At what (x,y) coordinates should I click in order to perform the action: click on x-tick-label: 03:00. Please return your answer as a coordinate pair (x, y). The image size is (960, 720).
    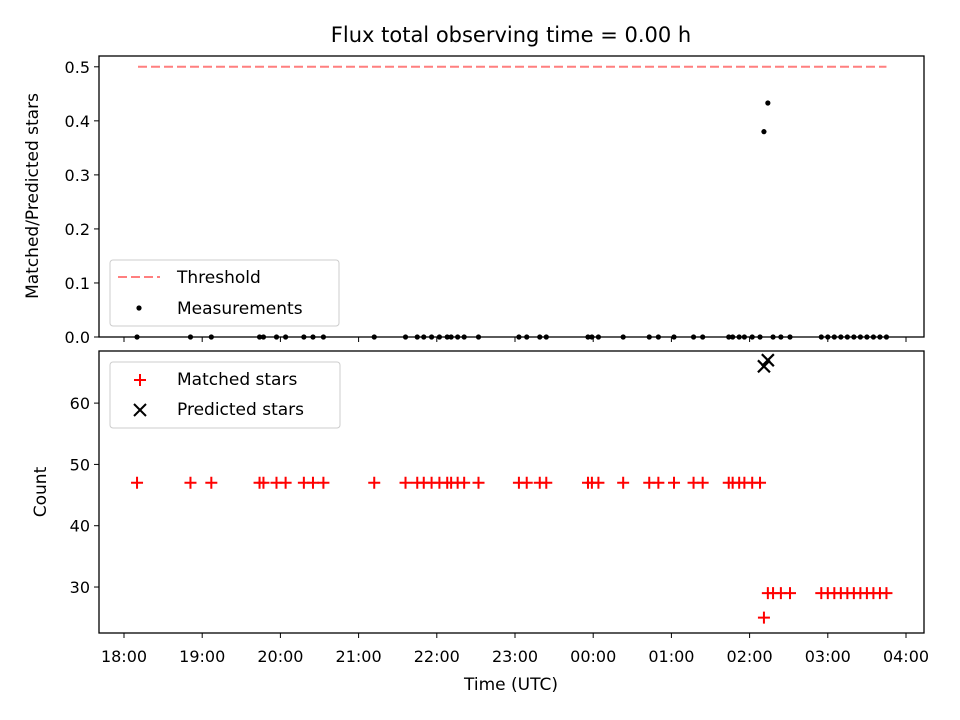
    Looking at the image, I should click on (828, 656).